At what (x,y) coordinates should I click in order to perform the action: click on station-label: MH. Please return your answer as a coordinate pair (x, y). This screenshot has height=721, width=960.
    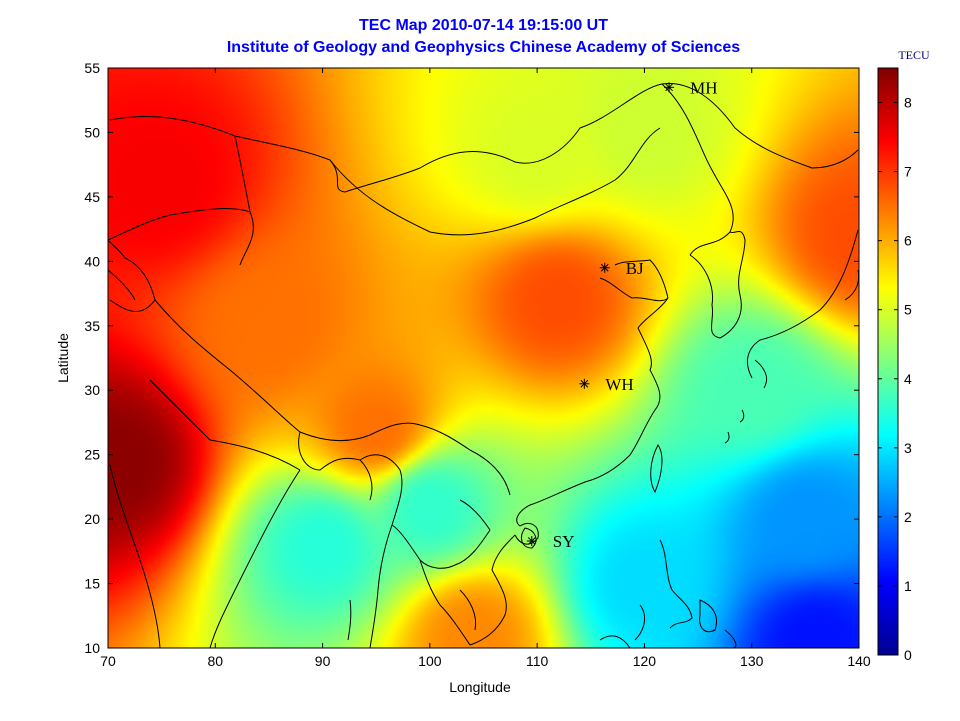
    Looking at the image, I should click on (703, 87).